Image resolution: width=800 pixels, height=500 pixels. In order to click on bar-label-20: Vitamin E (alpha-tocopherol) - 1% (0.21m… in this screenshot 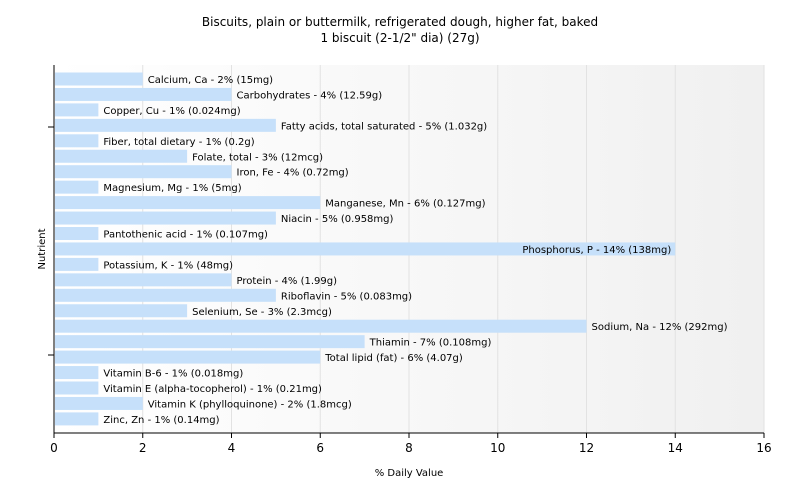, I will do `click(212, 389)`.